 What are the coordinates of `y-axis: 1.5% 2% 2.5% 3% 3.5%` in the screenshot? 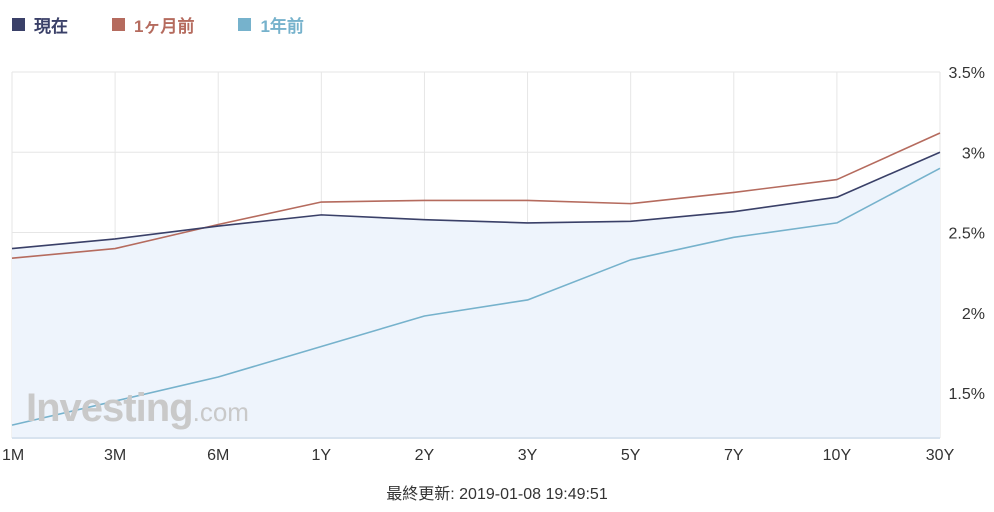 It's located at (967, 234).